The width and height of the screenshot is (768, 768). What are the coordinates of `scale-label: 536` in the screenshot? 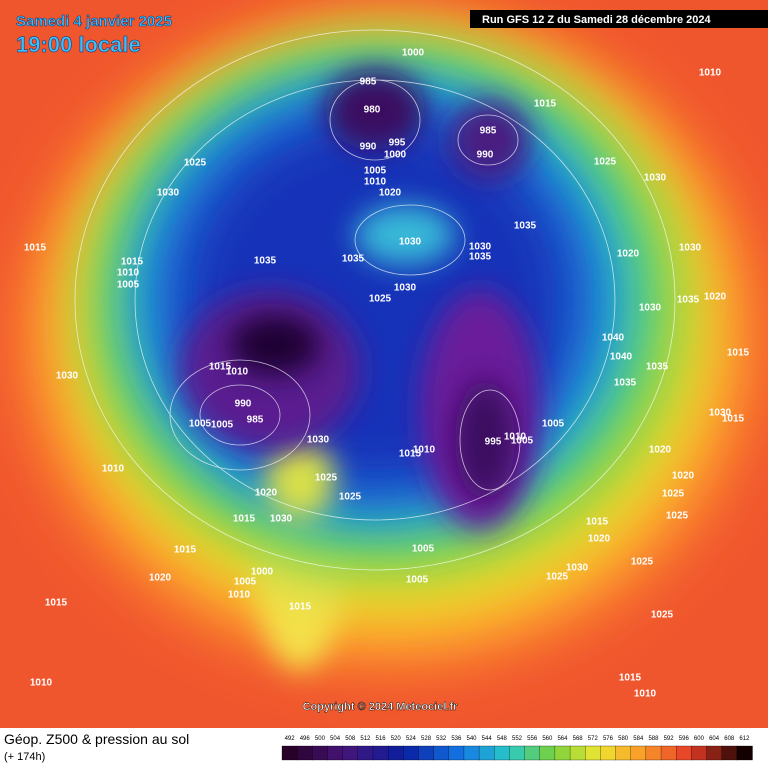 It's located at (456, 739).